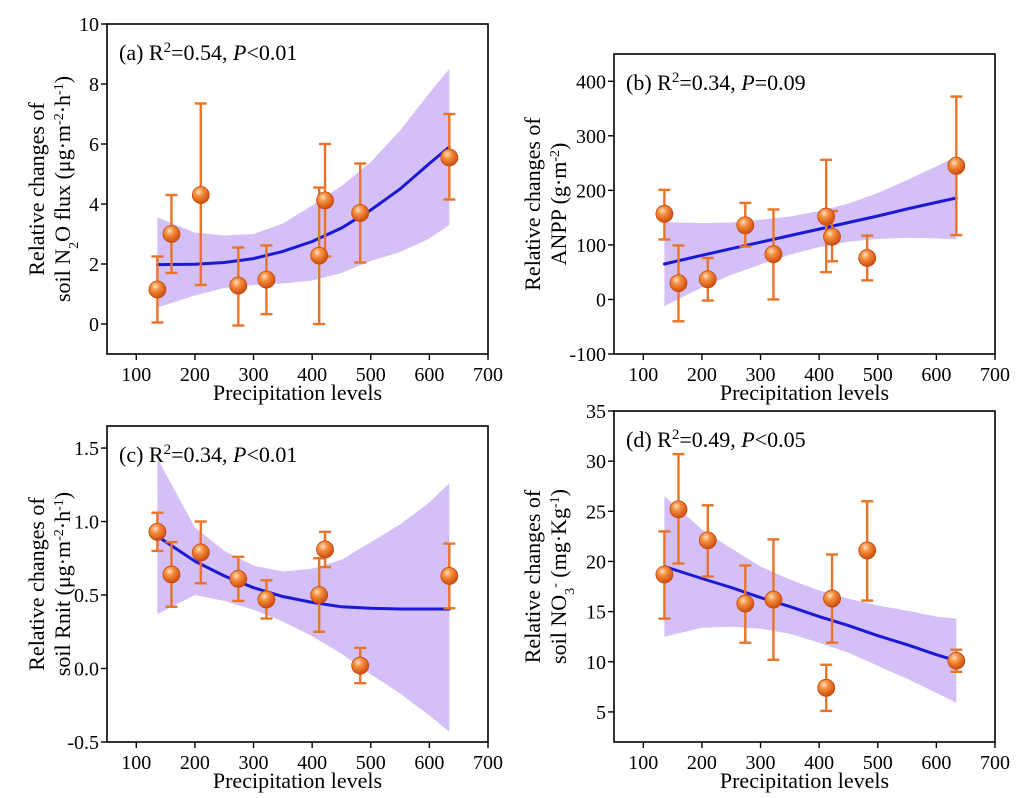 This screenshot has height=798, width=1024. What do you see at coordinates (596, 562) in the screenshot?
I see `y-tick-label: 20` at bounding box center [596, 562].